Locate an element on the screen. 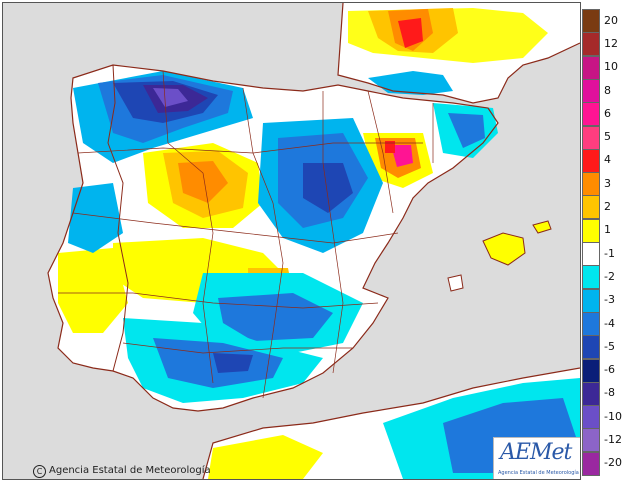 Image resolution: width=630 pixels, height=500 pixels. france-dark-red is located at coordinates (410, 33).